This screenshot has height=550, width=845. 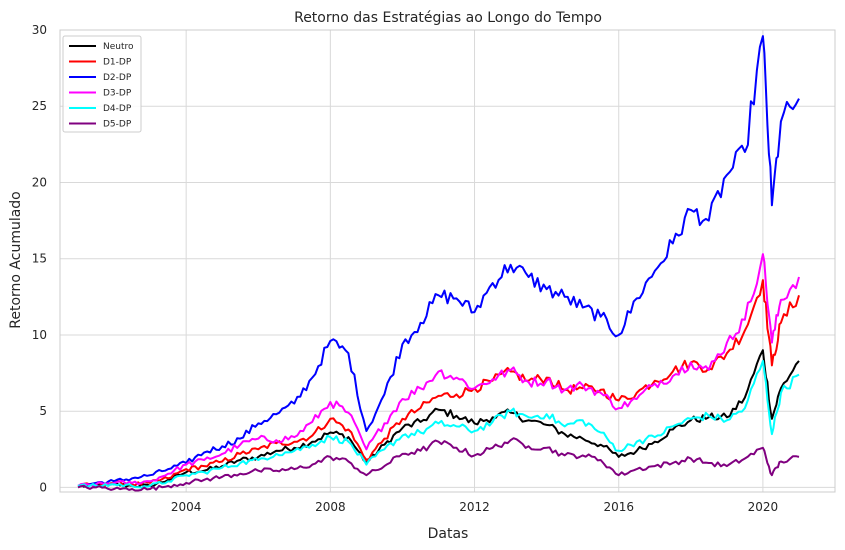 What do you see at coordinates (43, 411) in the screenshot?
I see `y-tick-label: 5` at bounding box center [43, 411].